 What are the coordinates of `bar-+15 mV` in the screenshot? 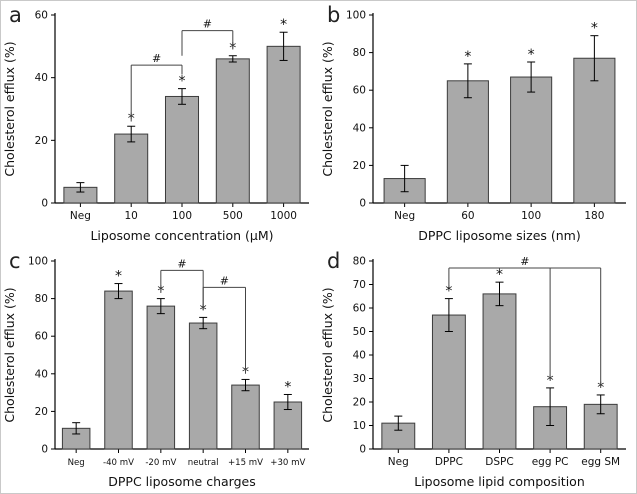 It's located at (245, 417).